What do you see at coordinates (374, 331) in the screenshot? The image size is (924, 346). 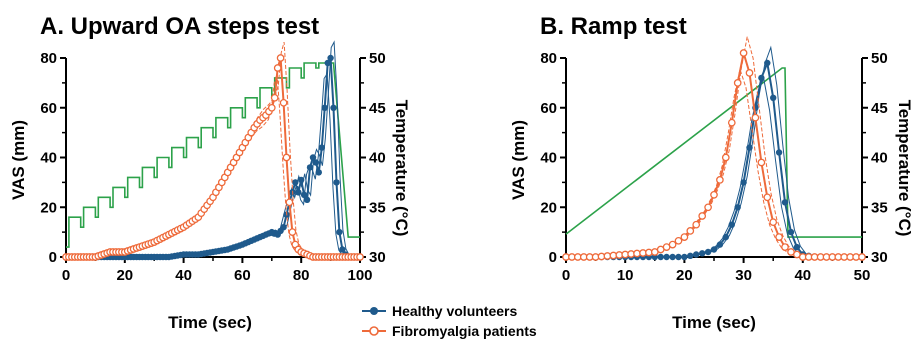 I see `legend-fibro-marker` at bounding box center [374, 331].